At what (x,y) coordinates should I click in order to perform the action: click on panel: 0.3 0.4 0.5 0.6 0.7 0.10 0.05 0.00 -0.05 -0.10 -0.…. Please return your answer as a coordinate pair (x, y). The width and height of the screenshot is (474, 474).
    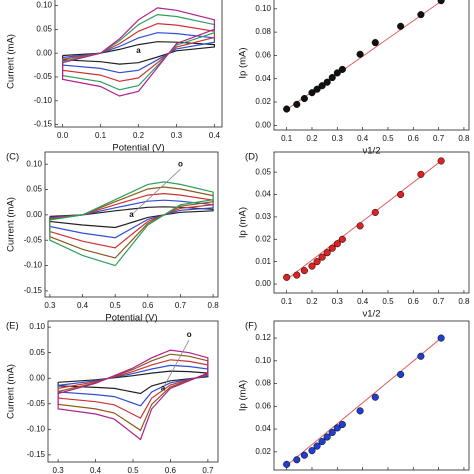
    Looking at the image, I should click on (112, 397).